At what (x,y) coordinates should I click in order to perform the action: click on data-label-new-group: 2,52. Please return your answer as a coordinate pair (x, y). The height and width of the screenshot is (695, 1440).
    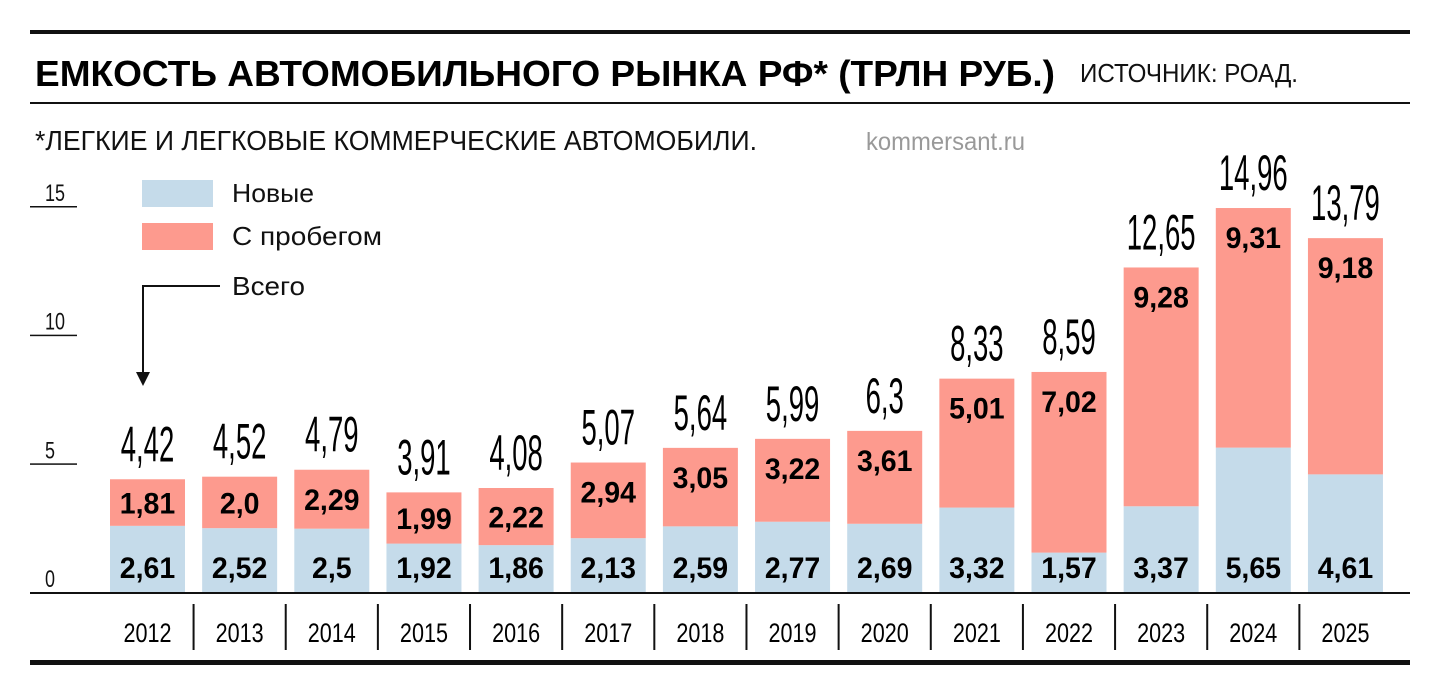
    Looking at the image, I should click on (239, 568).